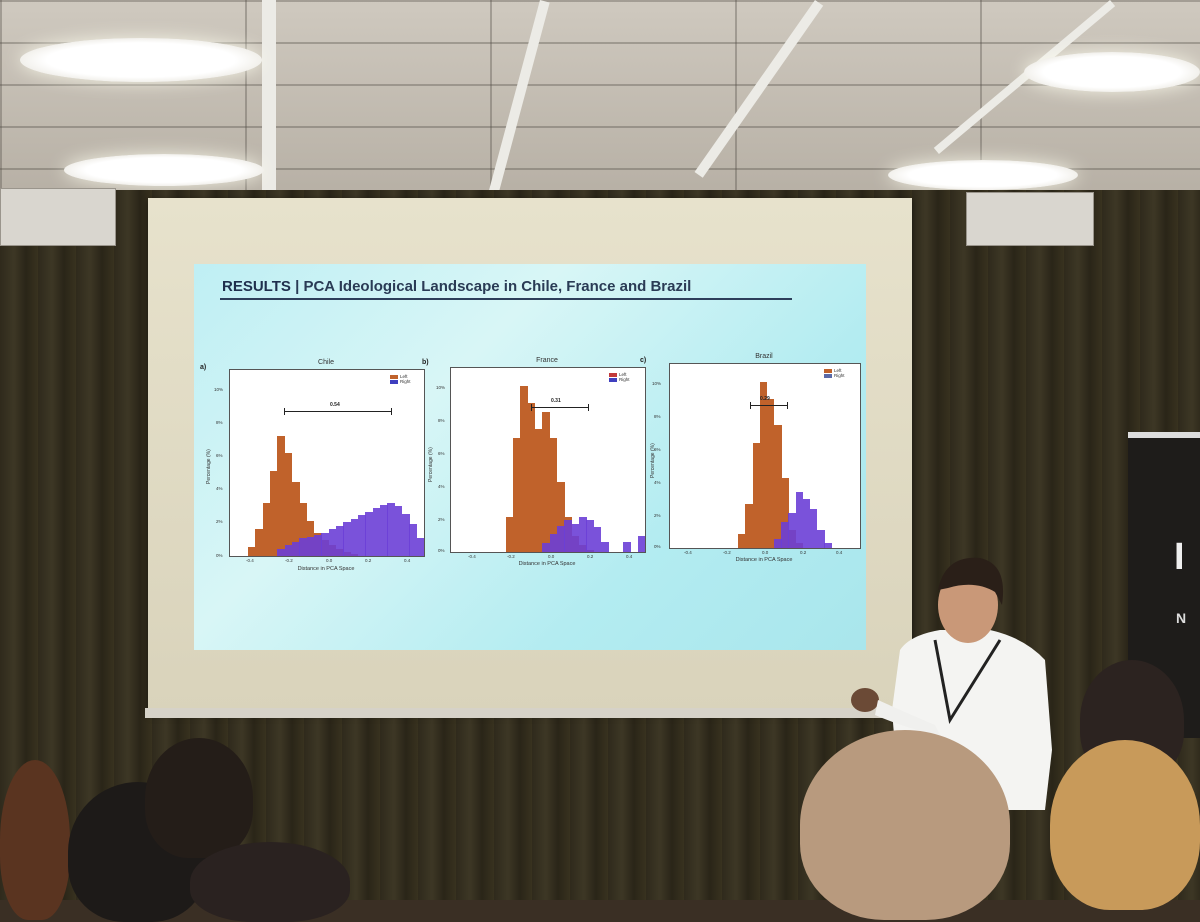 The width and height of the screenshot is (1200, 922). Describe the element at coordinates (556, 401) in the screenshot. I see `distance-label: 0.31` at that location.